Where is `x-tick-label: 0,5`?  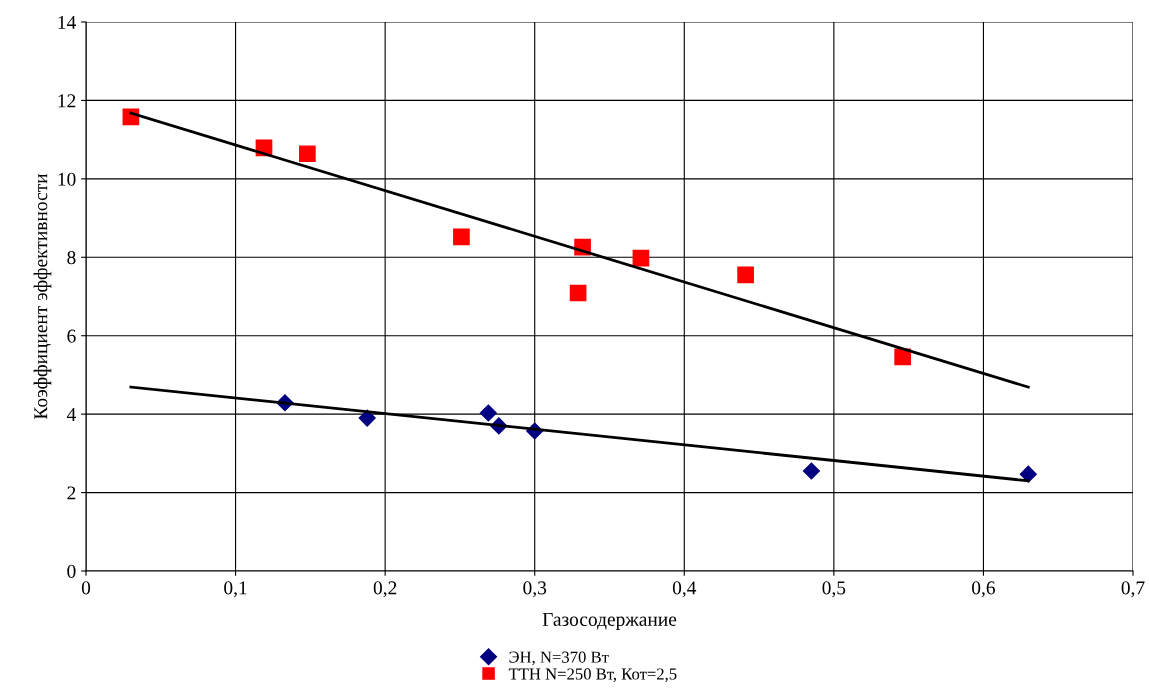 x-tick-label: 0,5 is located at coordinates (834, 589).